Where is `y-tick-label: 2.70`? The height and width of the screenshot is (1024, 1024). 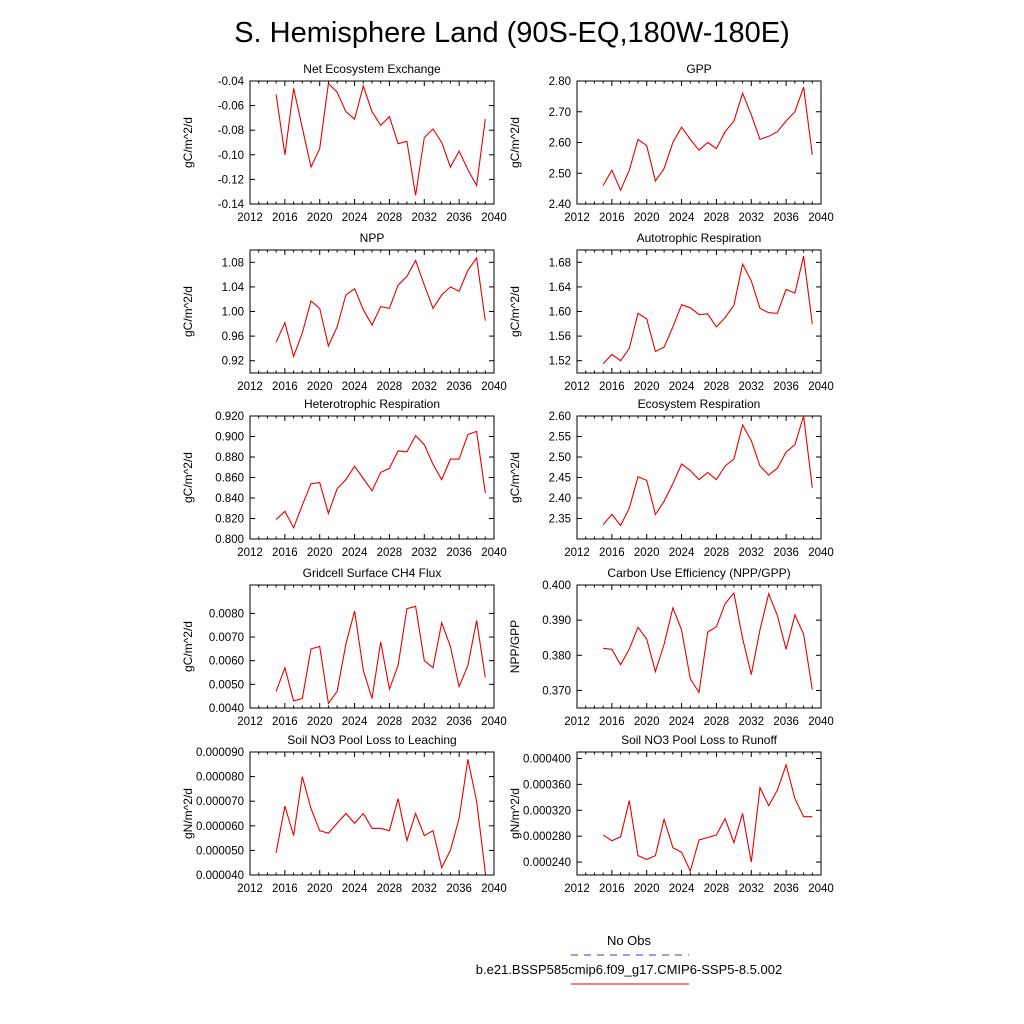
y-tick-label: 2.70 is located at coordinates (560, 113).